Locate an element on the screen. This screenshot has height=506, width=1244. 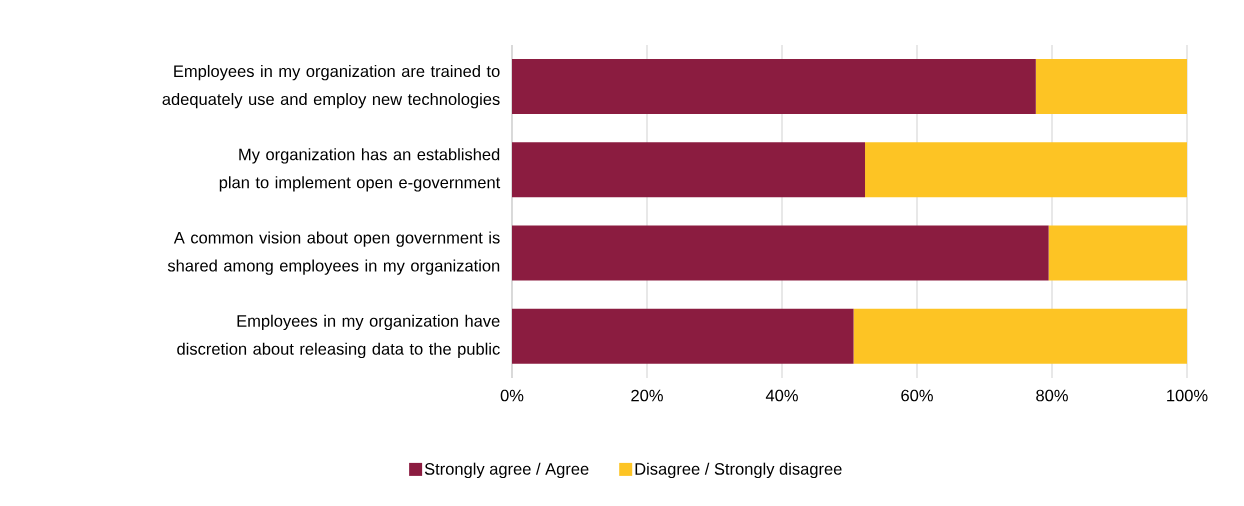
y-tick-label: A common vision about open government is shared among employees in my organization is located at coordinates (333, 253).